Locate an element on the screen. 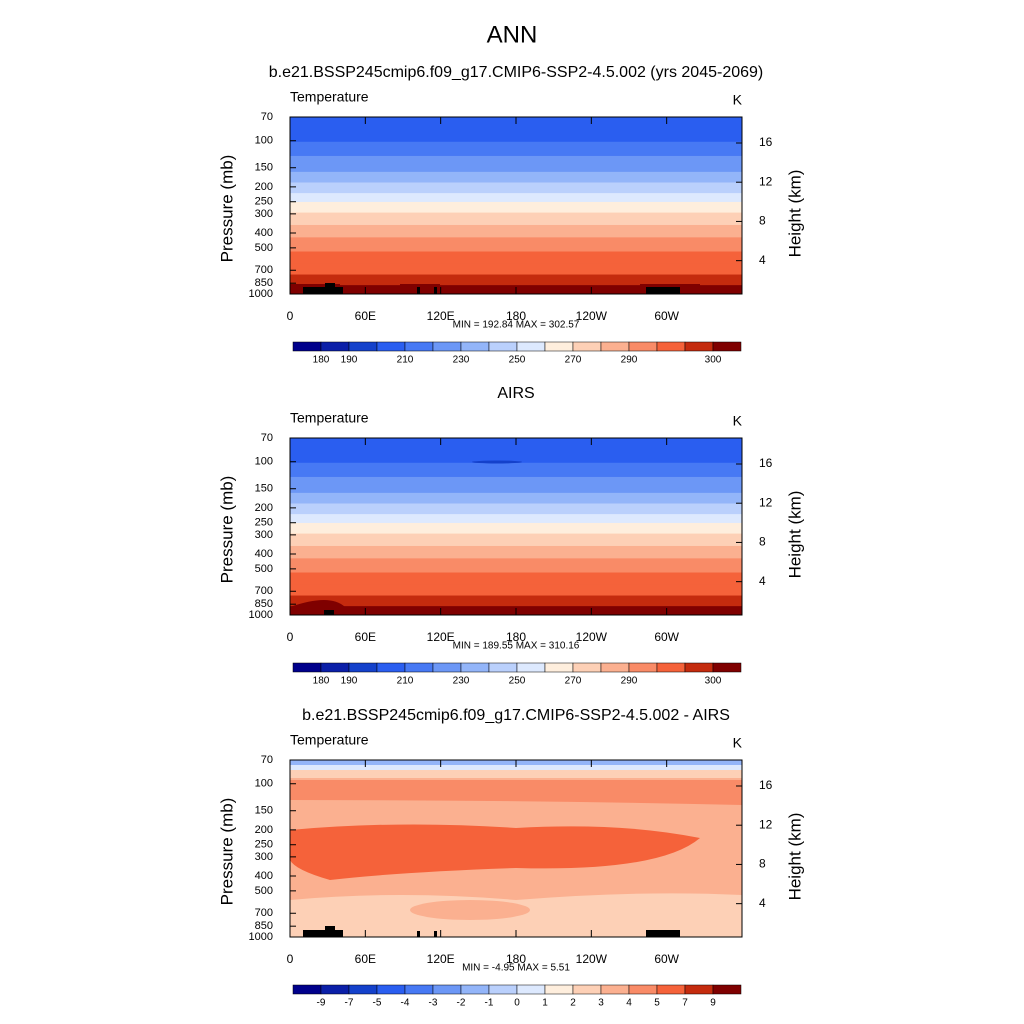  colorbar-label: -2 is located at coordinates (461, 1003).